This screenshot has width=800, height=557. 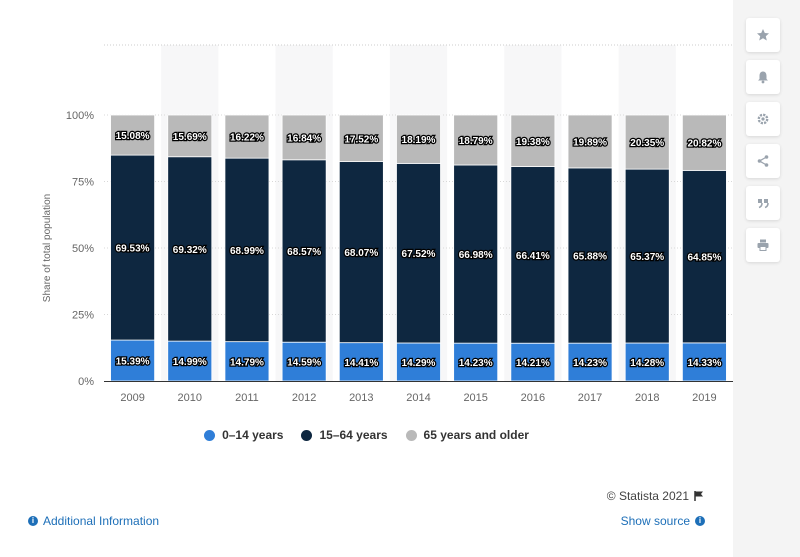 I want to click on gear-icon, so click(x=763, y=119).